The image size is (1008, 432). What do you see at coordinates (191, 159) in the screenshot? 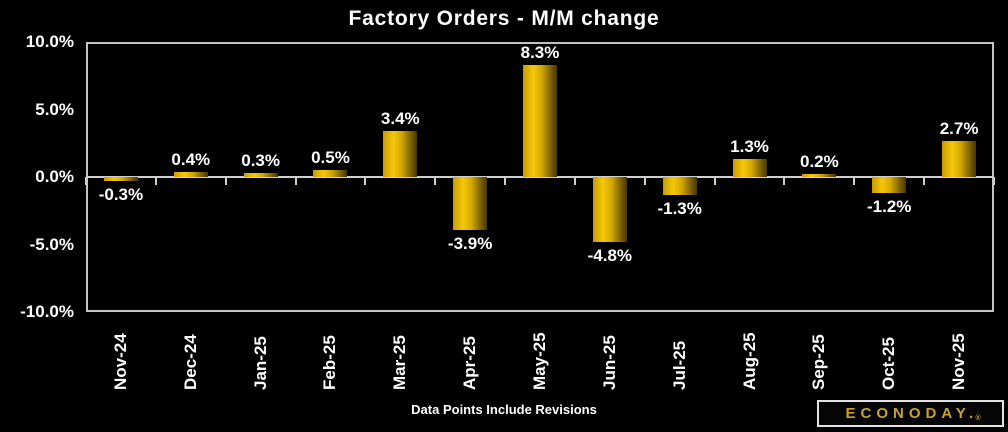
I see `bar-value-label: 0.4%` at bounding box center [191, 159].